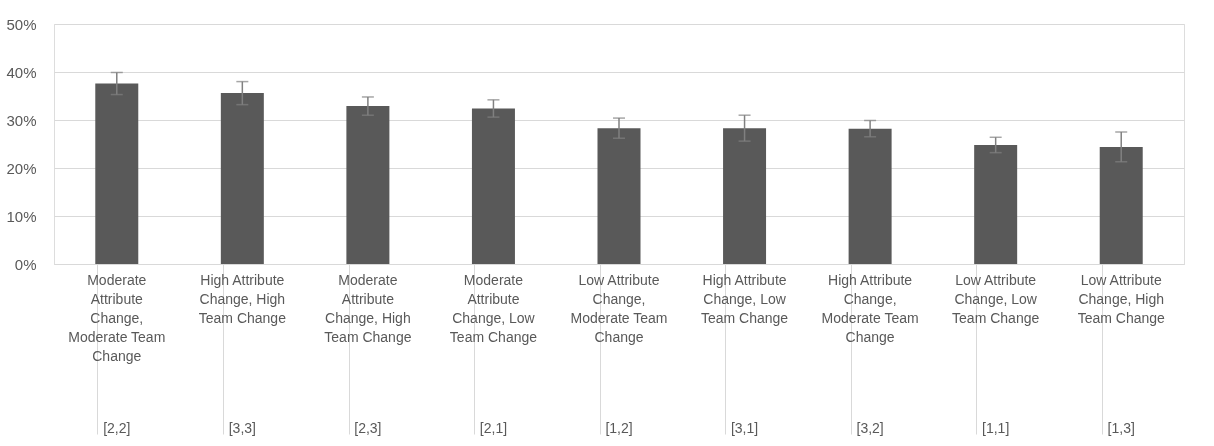  I want to click on x-tick-label: High Attribute Change, High Team Change, so click(242, 299).